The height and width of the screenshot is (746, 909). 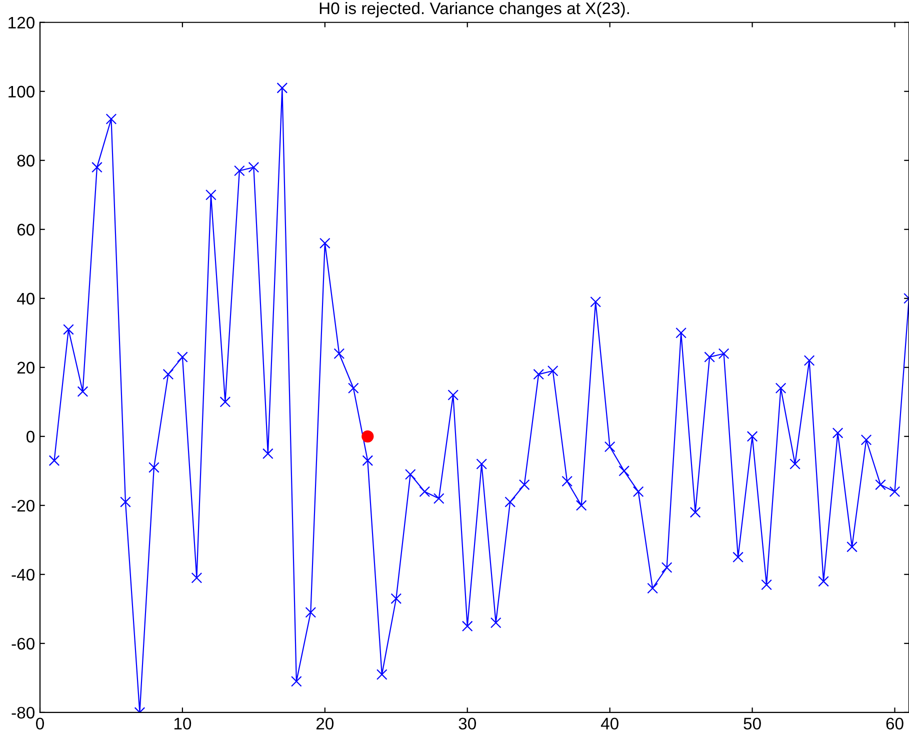 What do you see at coordinates (23, 644) in the screenshot?
I see `y-tick-label: -60` at bounding box center [23, 644].